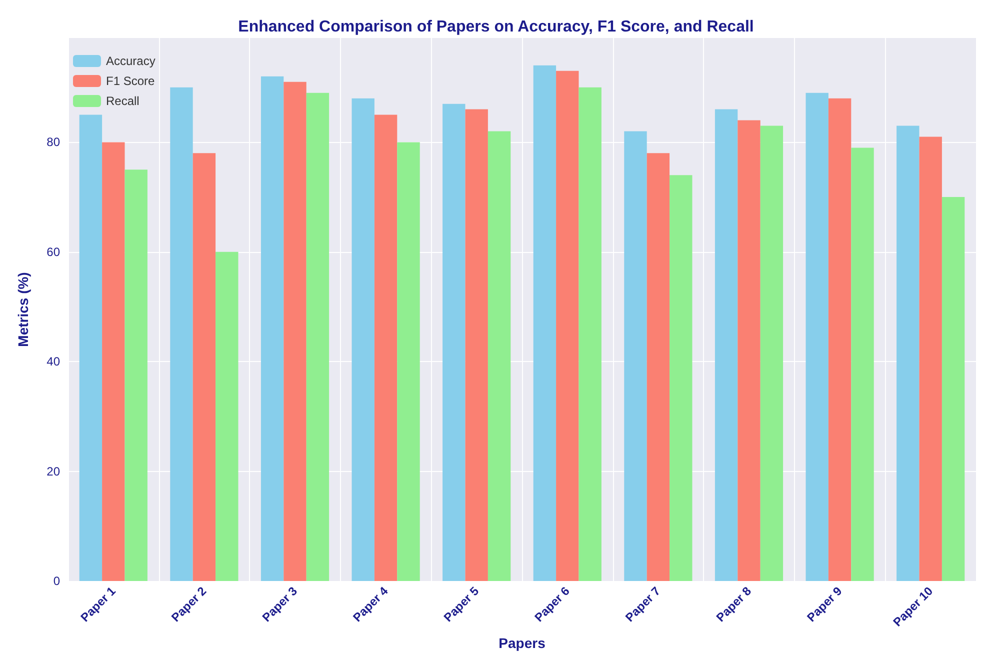  Describe the element at coordinates (56, 581) in the screenshot. I see `y-tick-label: 0` at that location.